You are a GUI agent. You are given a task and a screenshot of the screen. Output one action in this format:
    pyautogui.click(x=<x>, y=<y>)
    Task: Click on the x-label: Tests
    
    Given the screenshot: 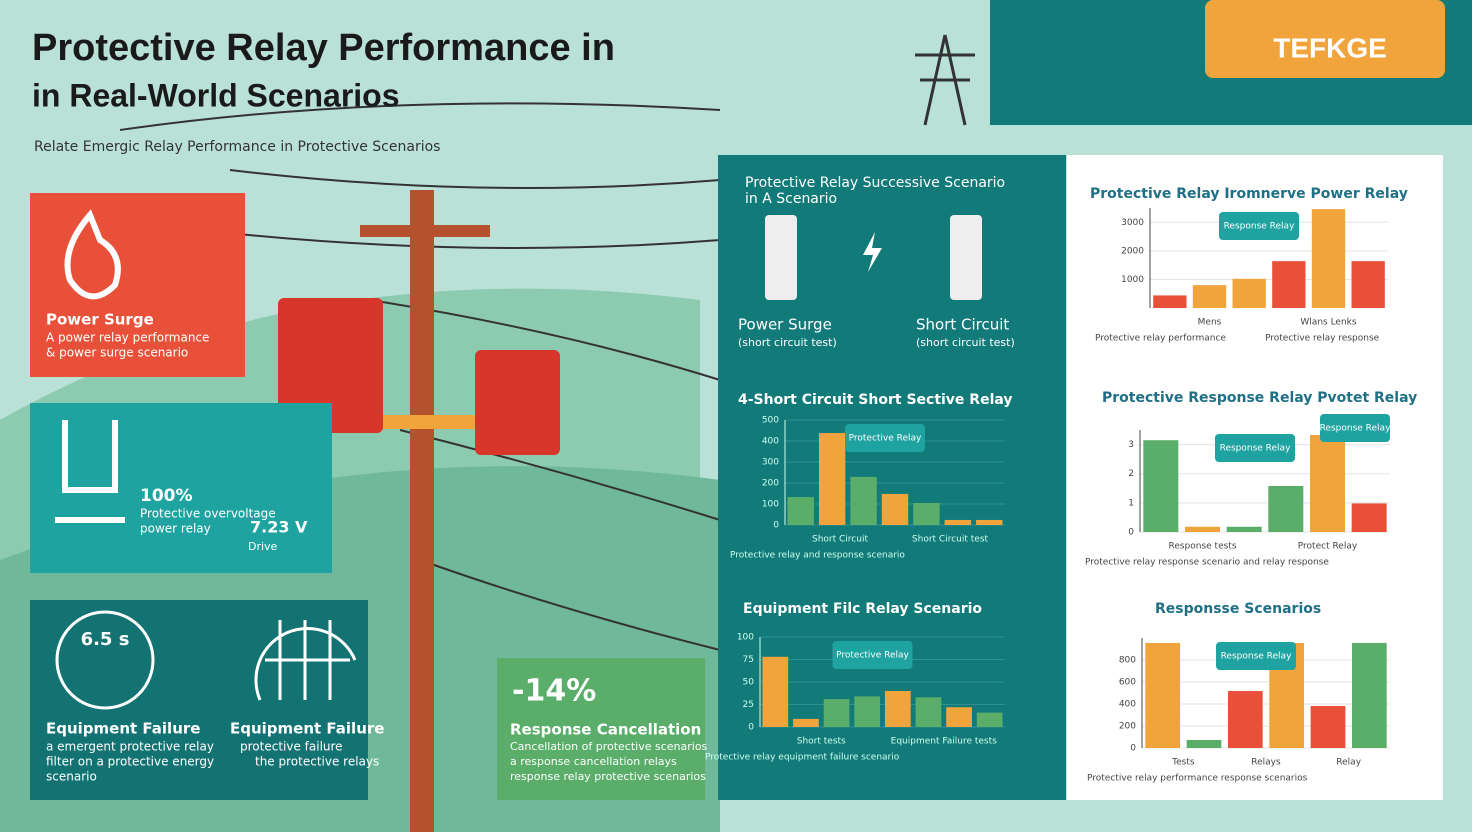 What is the action you would take?
    pyautogui.click(x=1183, y=763)
    